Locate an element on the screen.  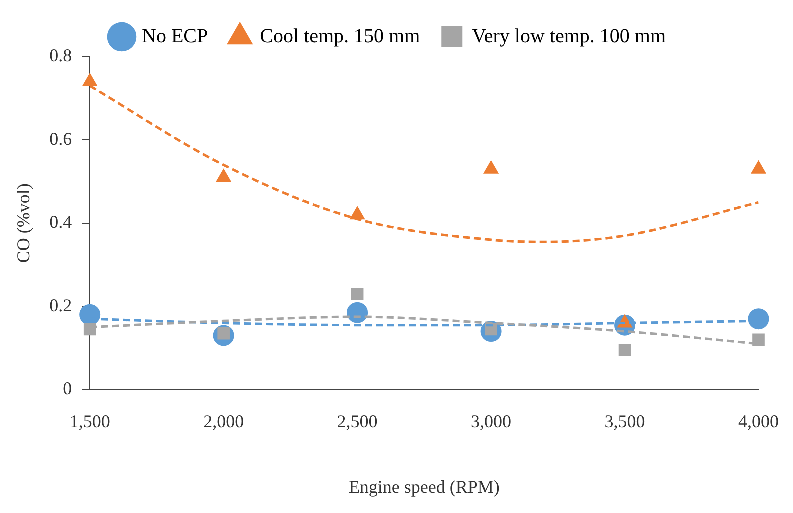
legend-label: No ECP is located at coordinates (175, 36).